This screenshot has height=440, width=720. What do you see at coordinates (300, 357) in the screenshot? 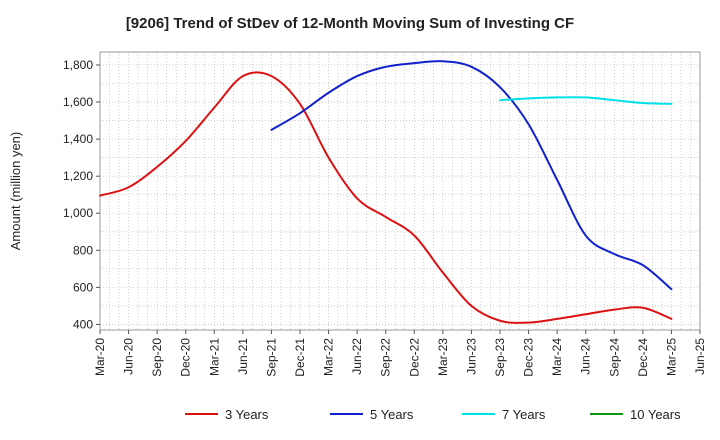
I see `x-tick-label: Dec-21` at bounding box center [300, 357].